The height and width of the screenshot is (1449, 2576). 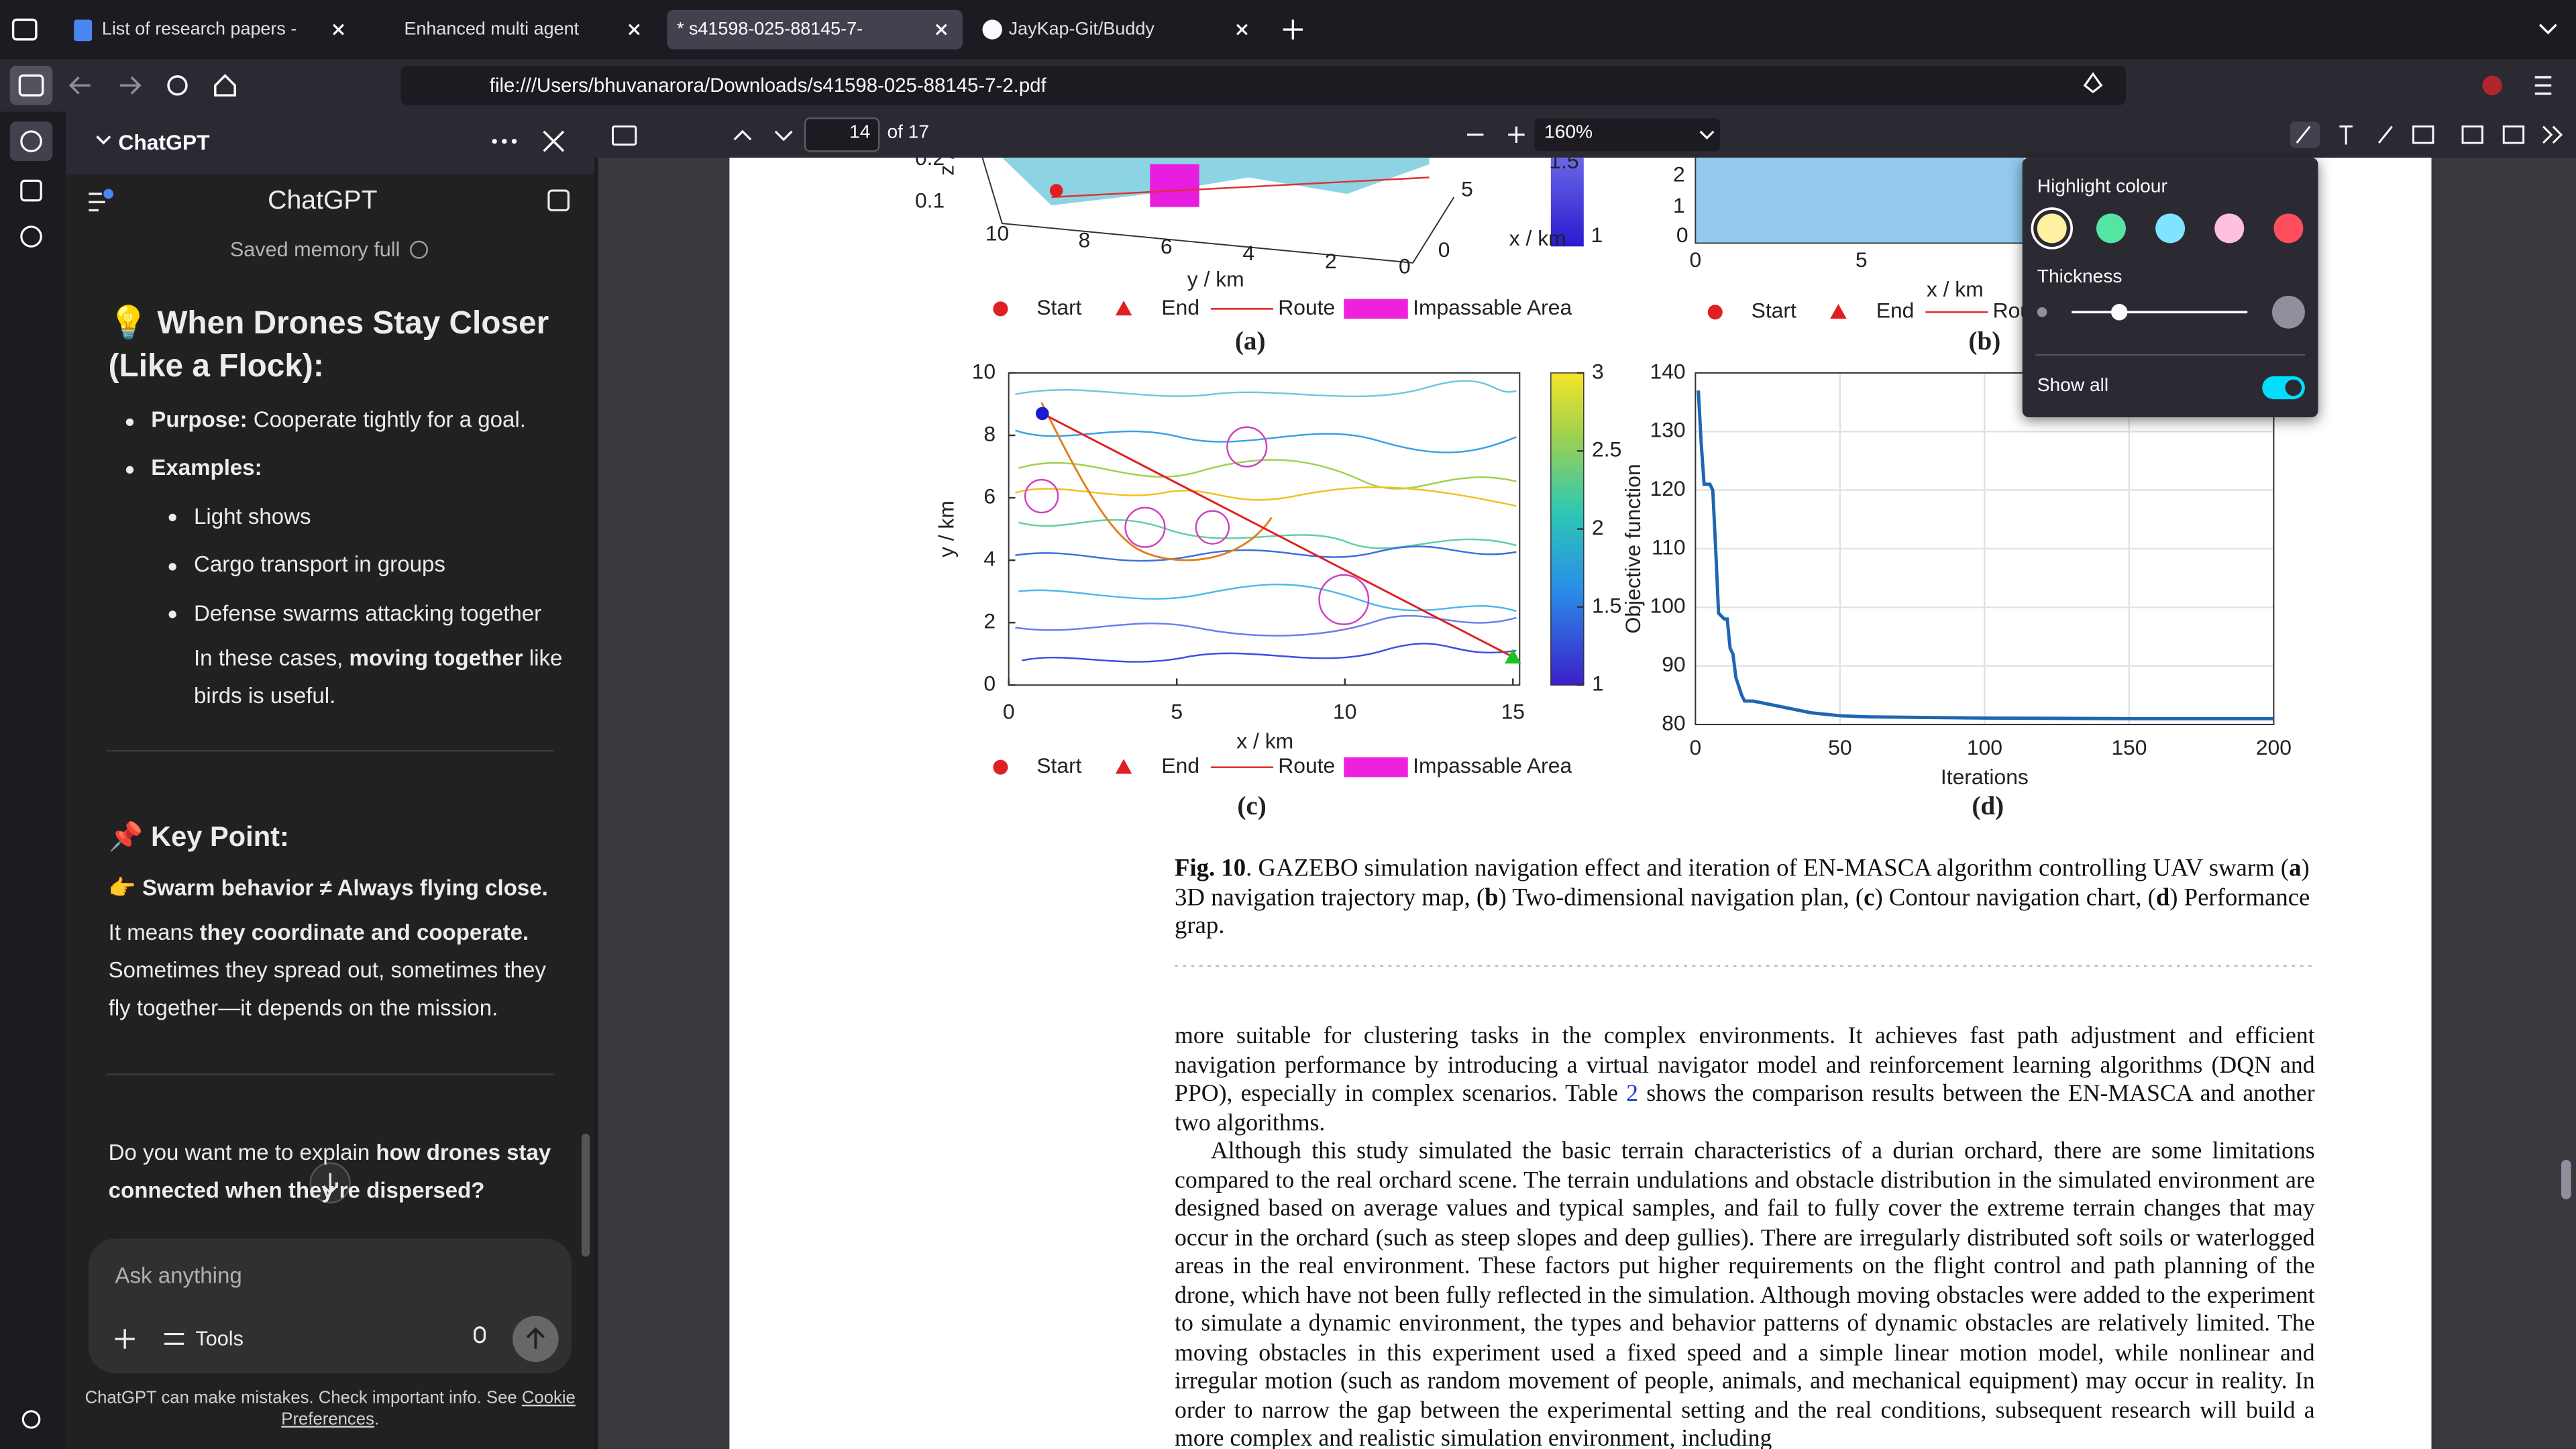 I want to click on text: like birds is useful., so click(x=378, y=676).